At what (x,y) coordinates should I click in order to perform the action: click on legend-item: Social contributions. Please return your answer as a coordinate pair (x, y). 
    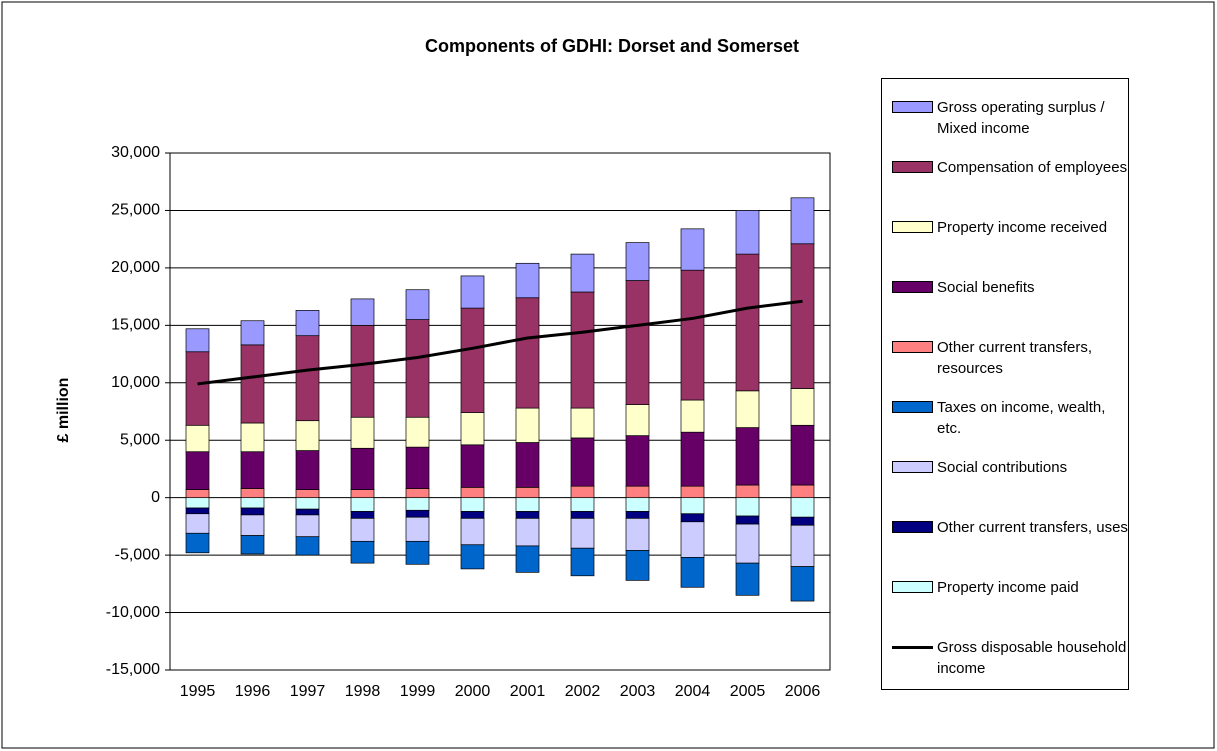
    Looking at the image, I should click on (1010, 467).